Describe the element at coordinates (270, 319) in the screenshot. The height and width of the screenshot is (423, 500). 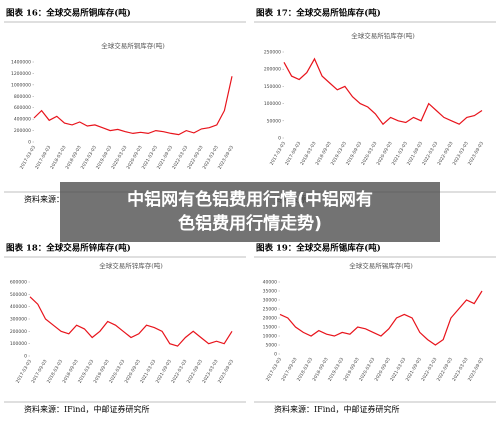
I see `y-tick-label: 20000` at that location.